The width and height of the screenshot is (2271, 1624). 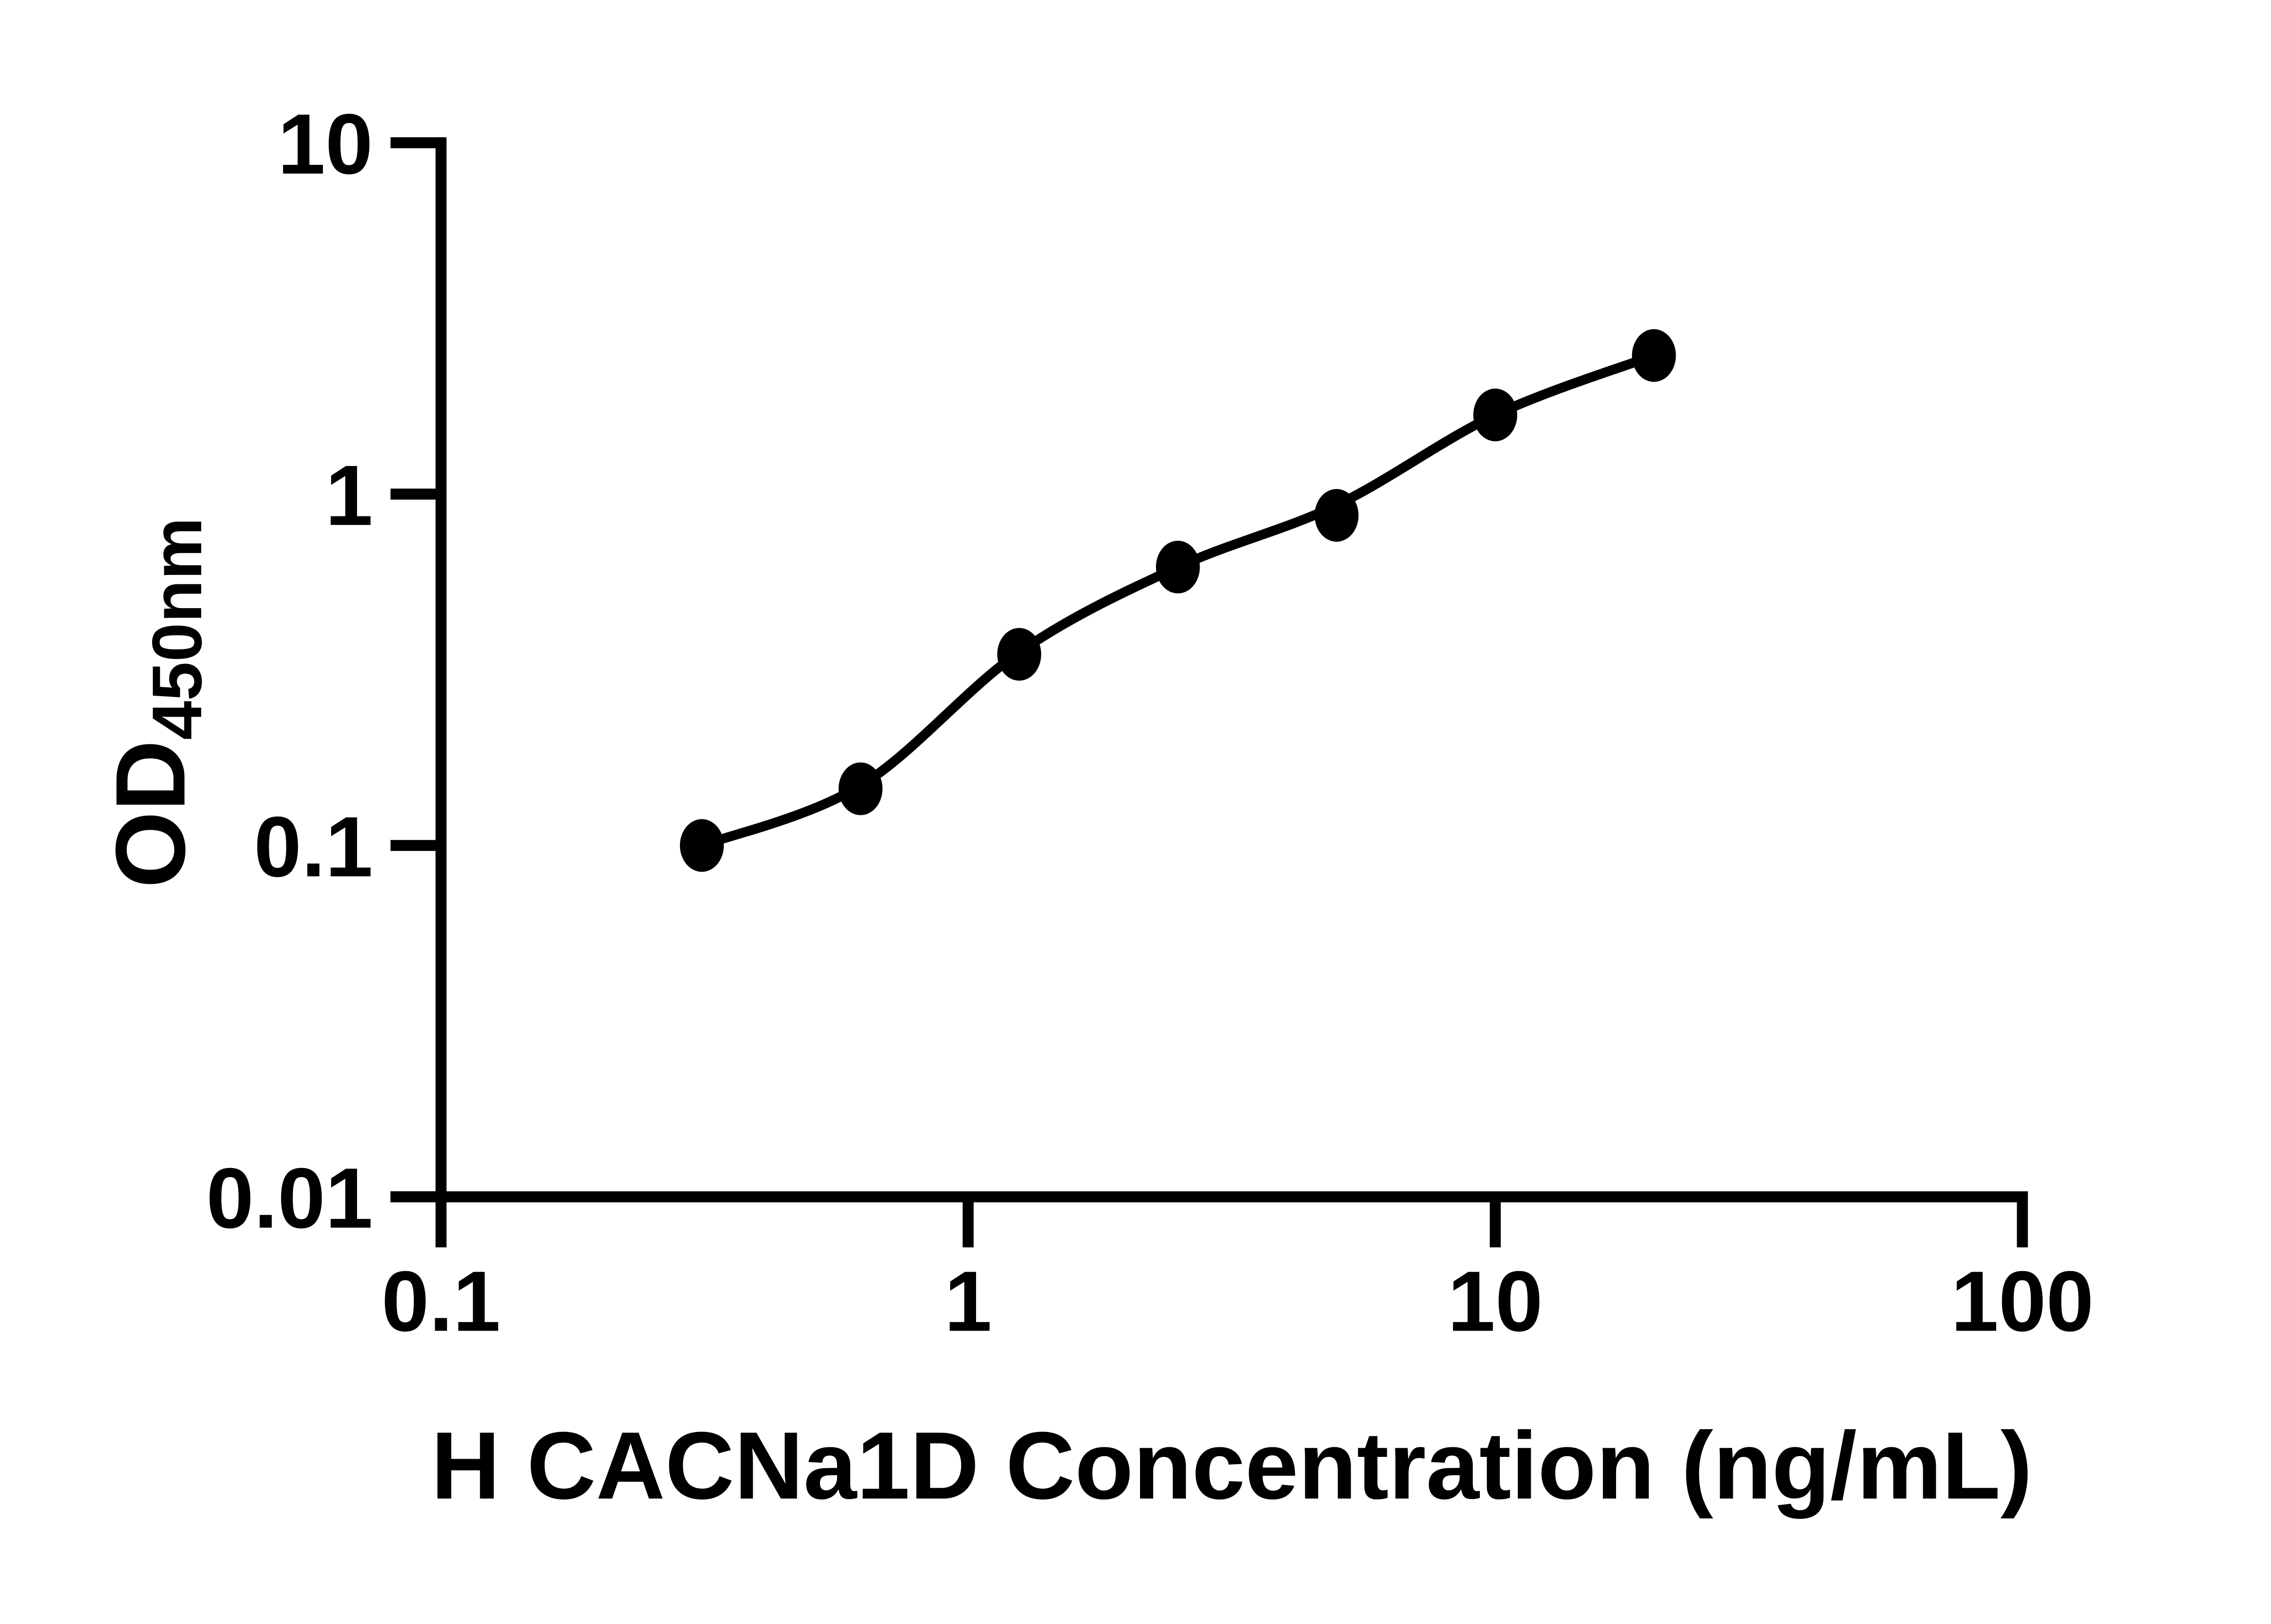 I want to click on x-tick-label: 0.1, so click(x=441, y=1301).